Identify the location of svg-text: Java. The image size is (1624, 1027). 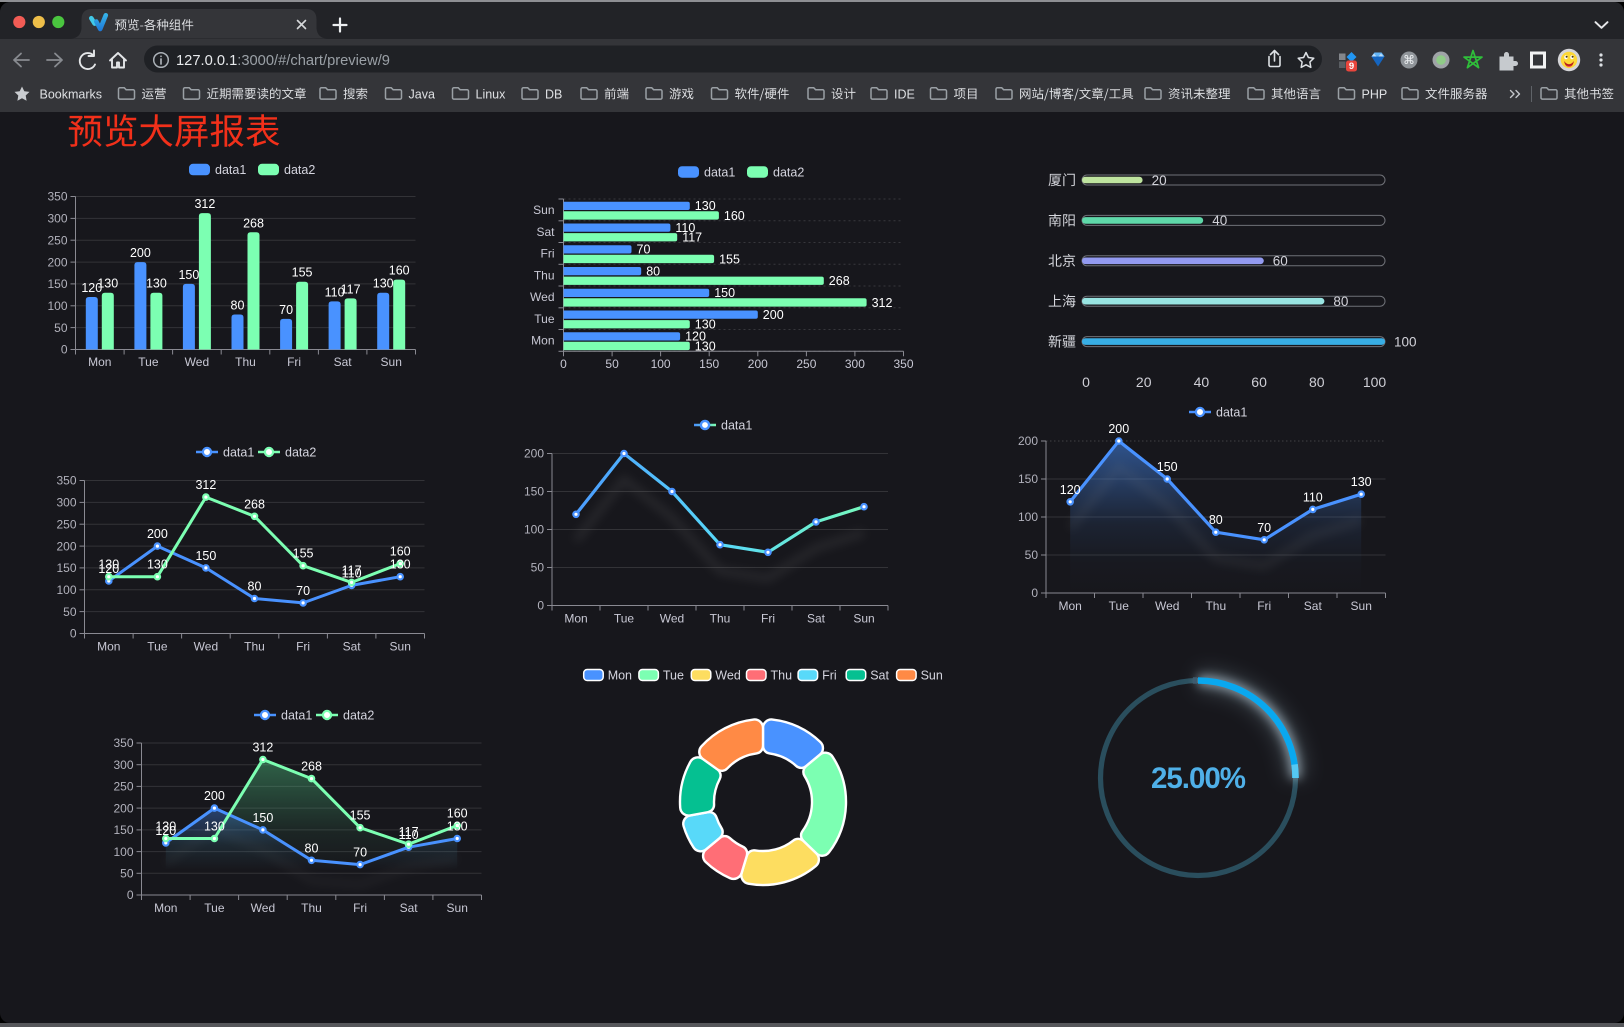
(422, 94).